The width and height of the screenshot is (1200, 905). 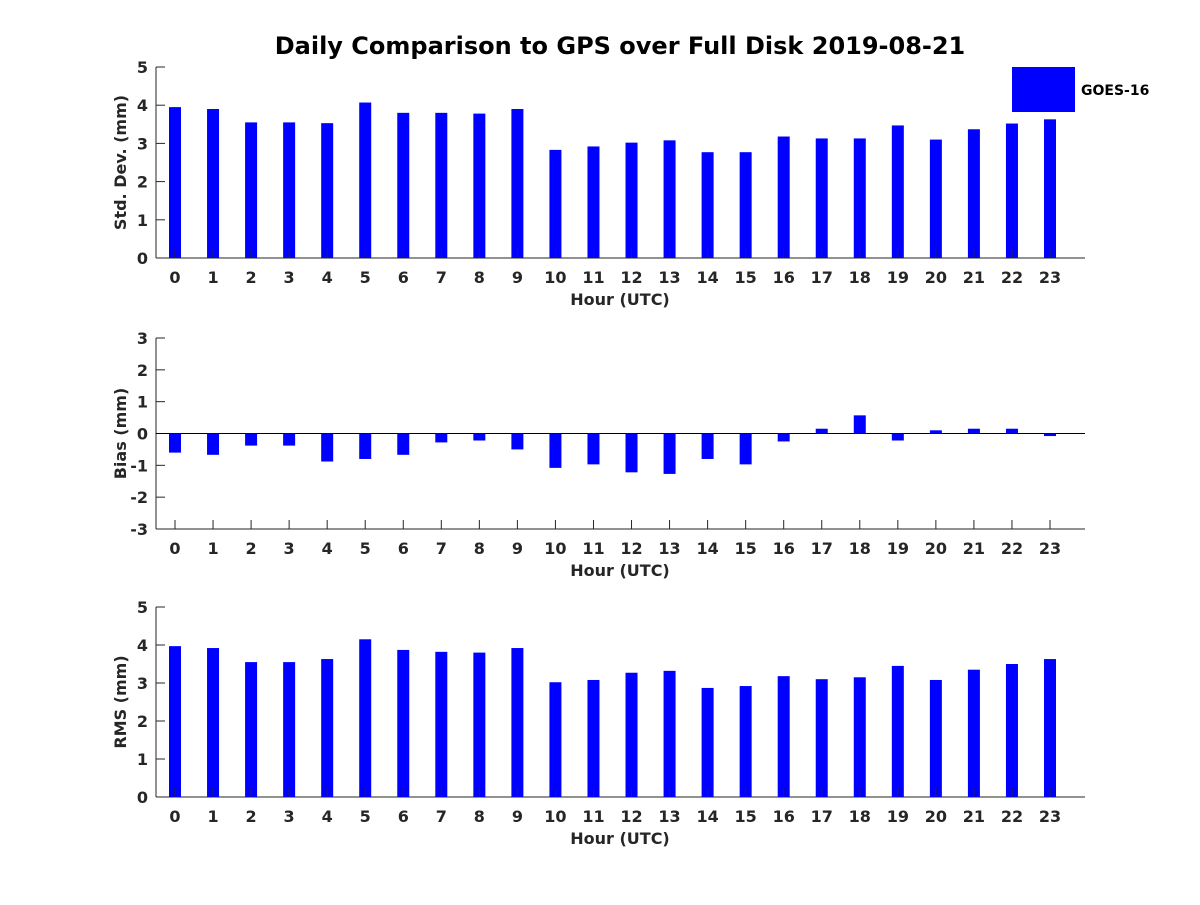 I want to click on y-tick-label: -1, so click(x=139, y=465).